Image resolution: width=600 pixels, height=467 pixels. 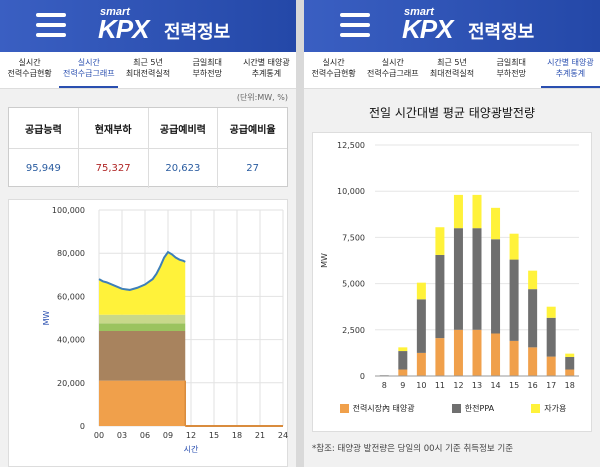 What do you see at coordinates (262, 97) in the screenshot?
I see `unit-label: (단위:MW, %)` at bounding box center [262, 97].